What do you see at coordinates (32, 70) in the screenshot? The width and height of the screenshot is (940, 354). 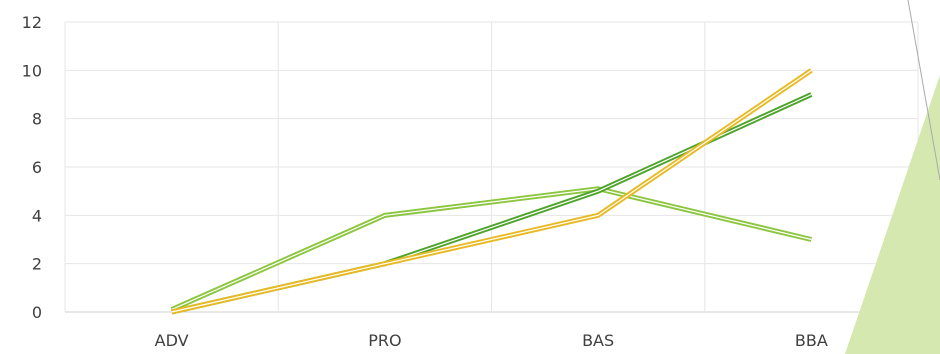 I see `y-tick-label: 10` at bounding box center [32, 70].